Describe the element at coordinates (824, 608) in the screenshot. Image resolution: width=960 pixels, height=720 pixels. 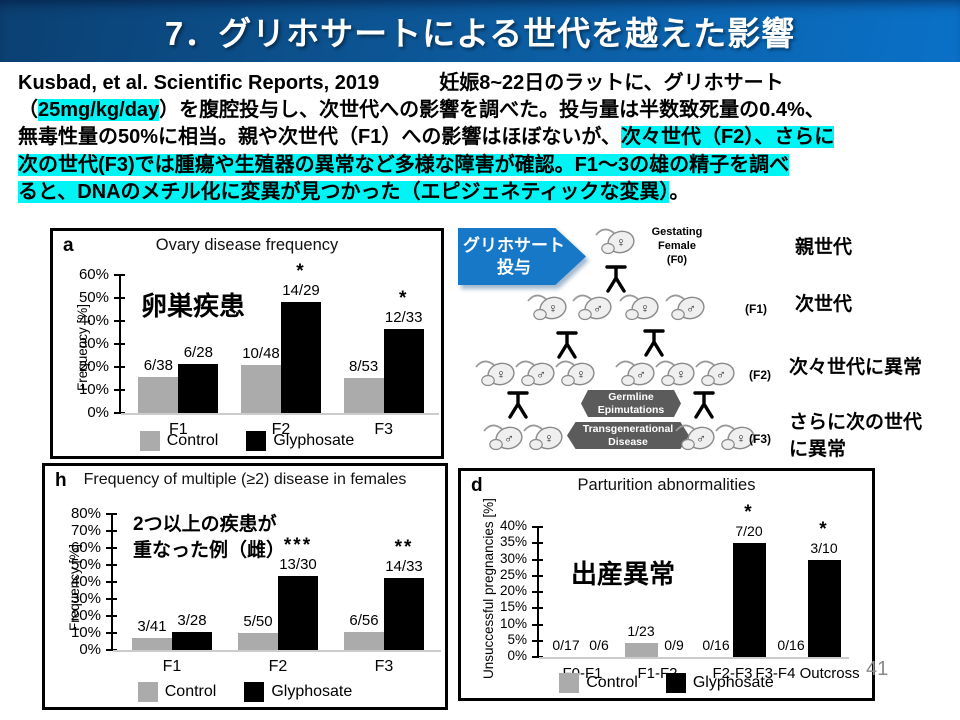
I see `bar-glyphosate-F3-F4 Outcross` at that location.